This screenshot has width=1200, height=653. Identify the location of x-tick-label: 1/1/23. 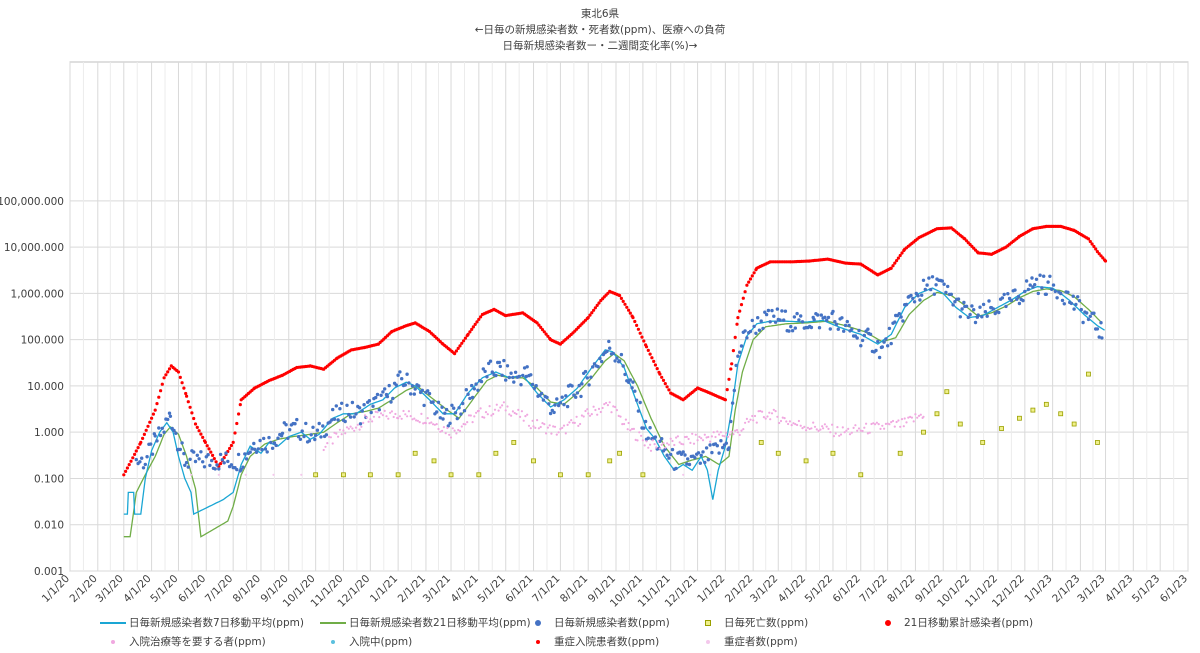
(1038, 589).